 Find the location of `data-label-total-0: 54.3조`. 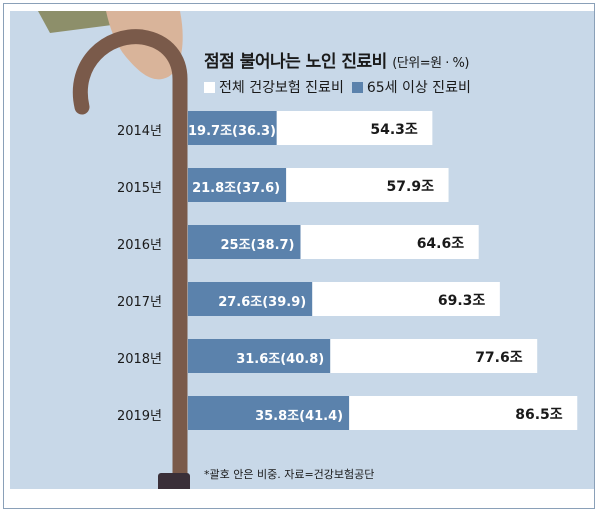

data-label-total-0: 54.3조 is located at coordinates (394, 130).